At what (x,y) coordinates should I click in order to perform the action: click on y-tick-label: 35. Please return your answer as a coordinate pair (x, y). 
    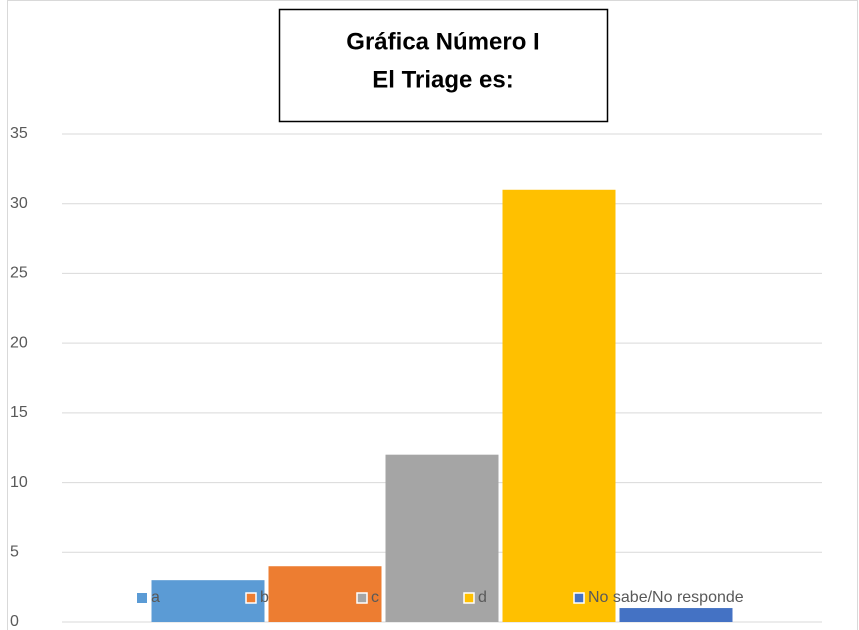
    Looking at the image, I should click on (19, 133).